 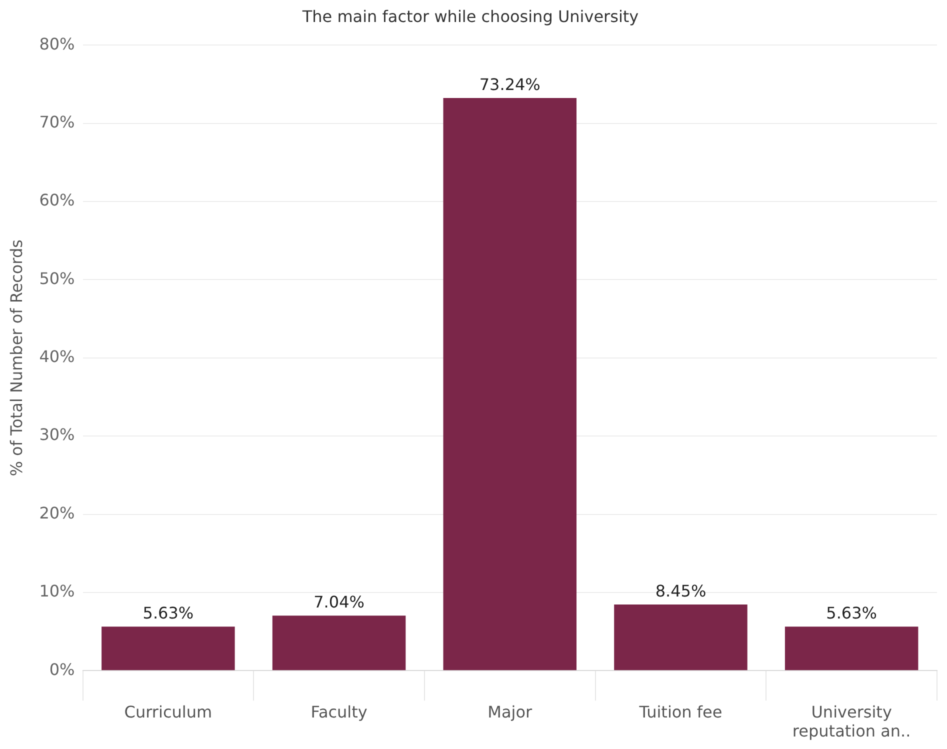 I want to click on y-tick-label: 70%, so click(x=57, y=122).